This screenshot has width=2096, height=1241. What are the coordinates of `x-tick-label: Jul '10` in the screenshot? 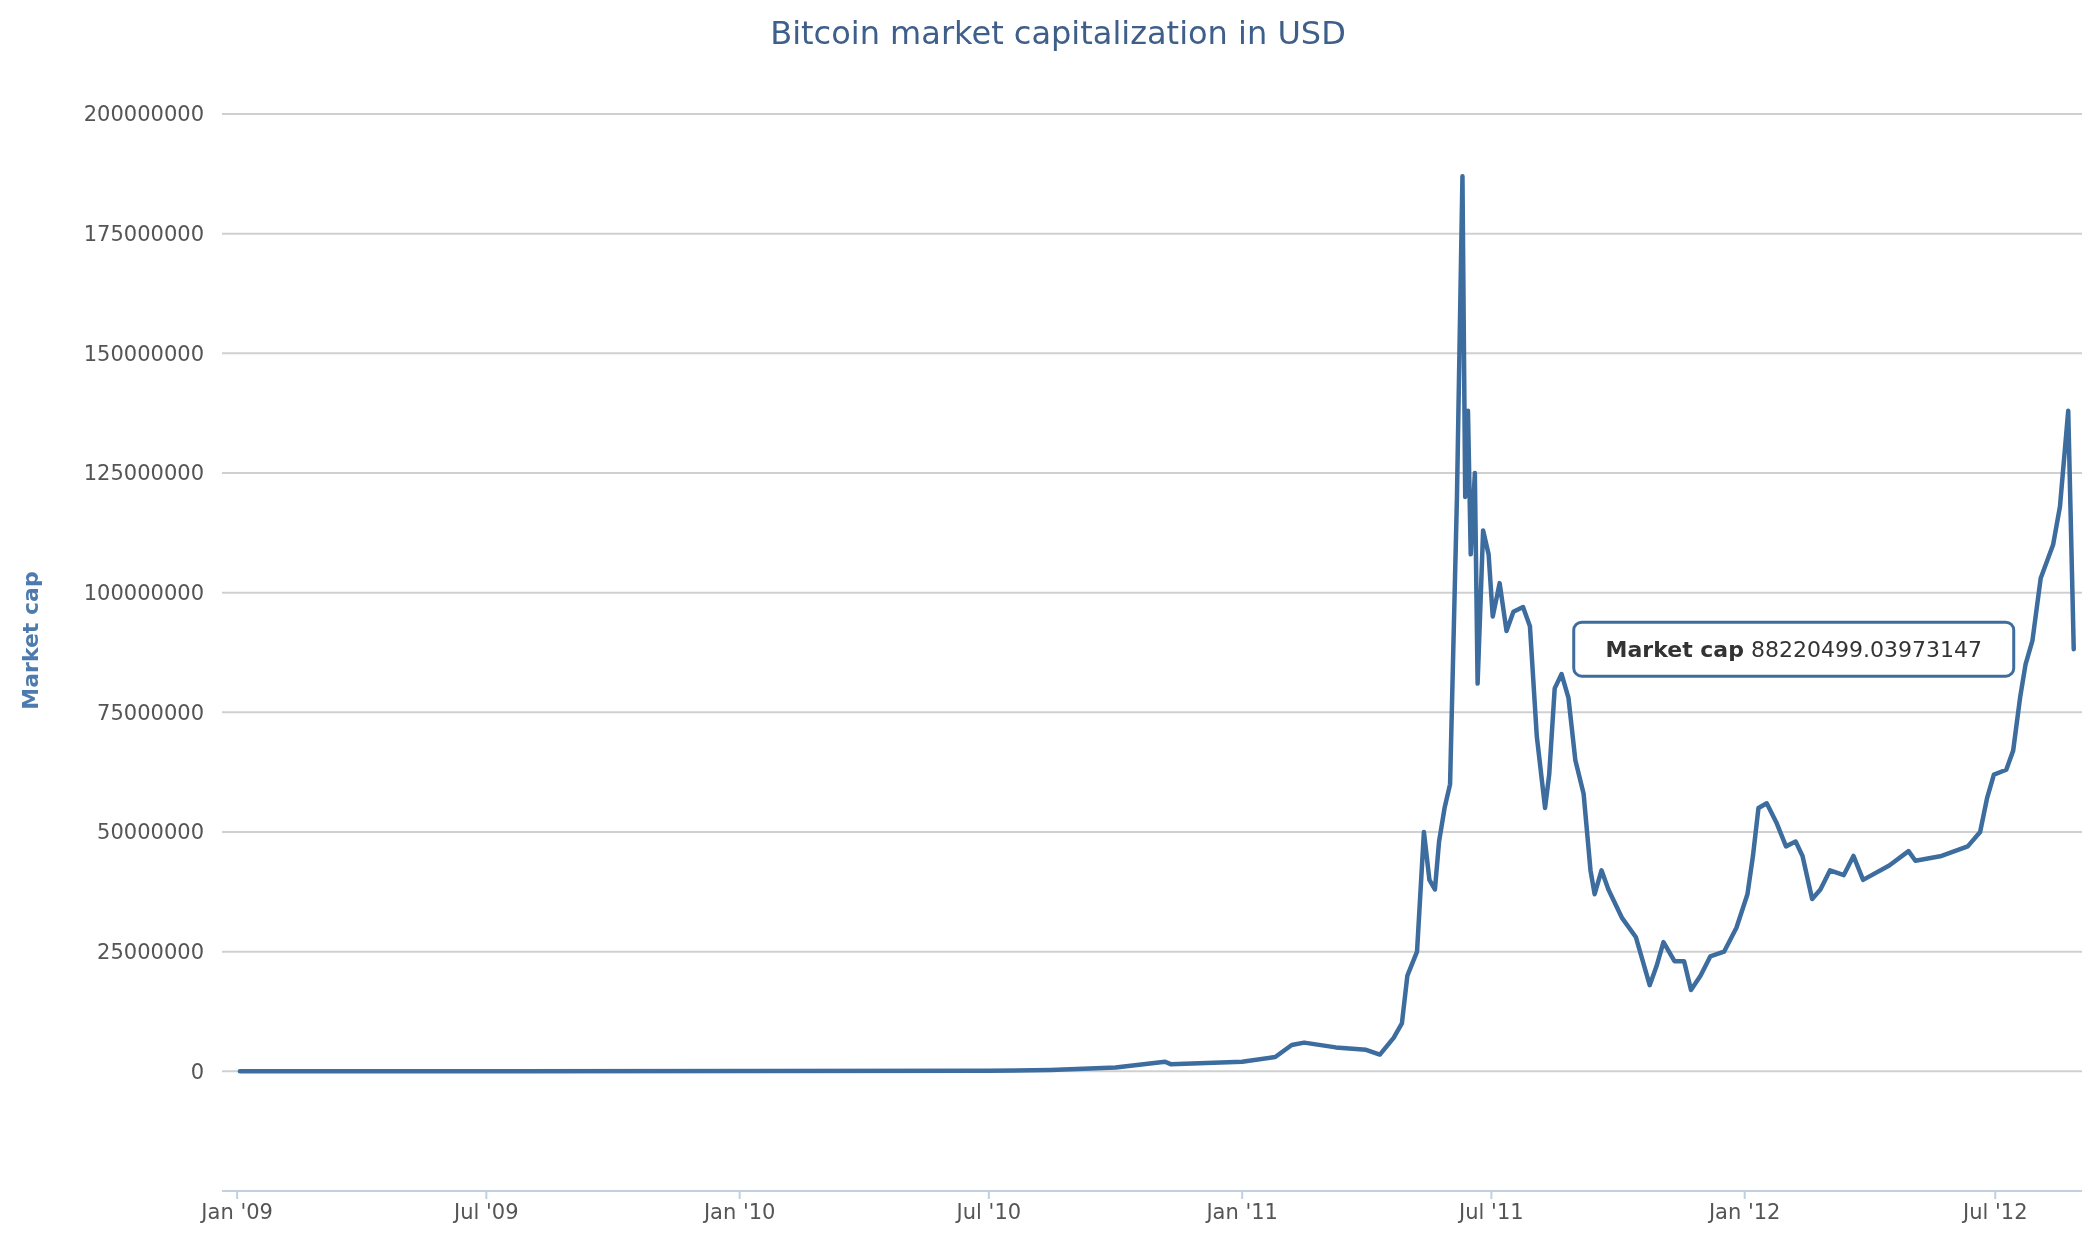 It's located at (988, 1212).